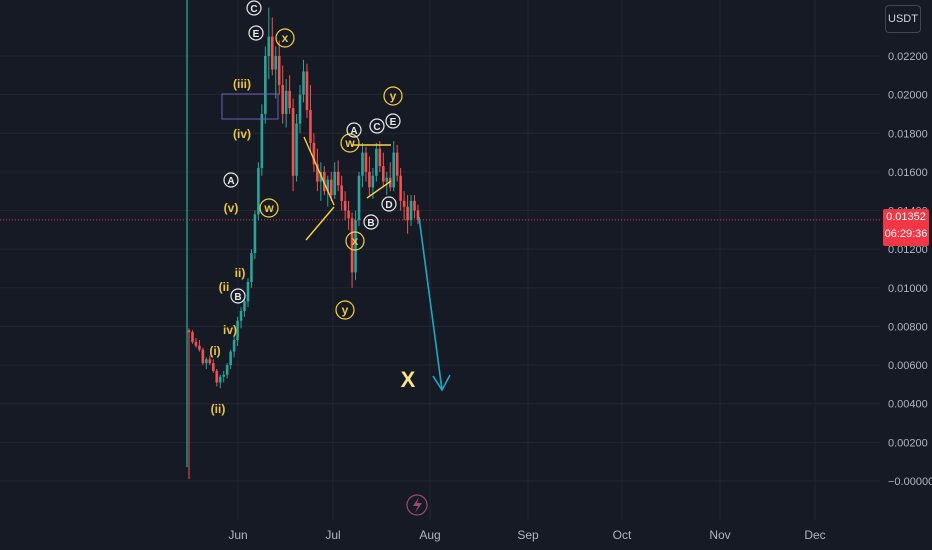  Describe the element at coordinates (332, 535) in the screenshot. I see `x-tick-label: Jul` at that location.